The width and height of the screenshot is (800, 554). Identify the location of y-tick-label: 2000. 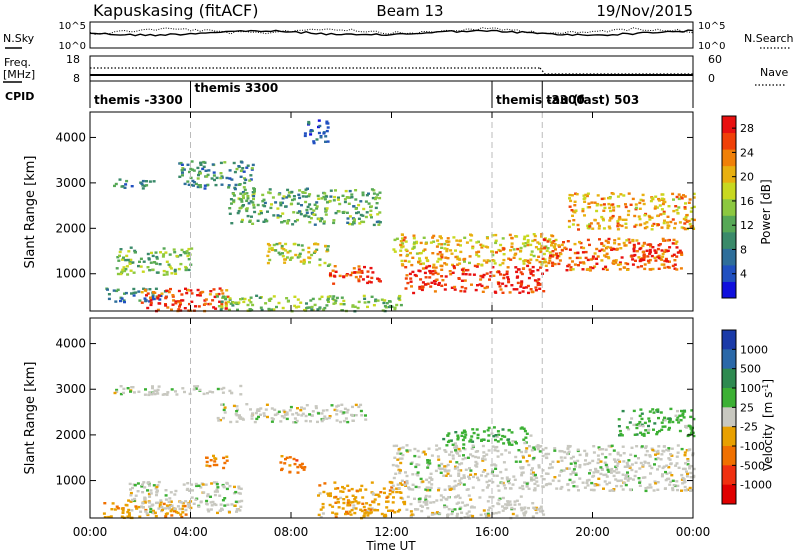
(70, 228).